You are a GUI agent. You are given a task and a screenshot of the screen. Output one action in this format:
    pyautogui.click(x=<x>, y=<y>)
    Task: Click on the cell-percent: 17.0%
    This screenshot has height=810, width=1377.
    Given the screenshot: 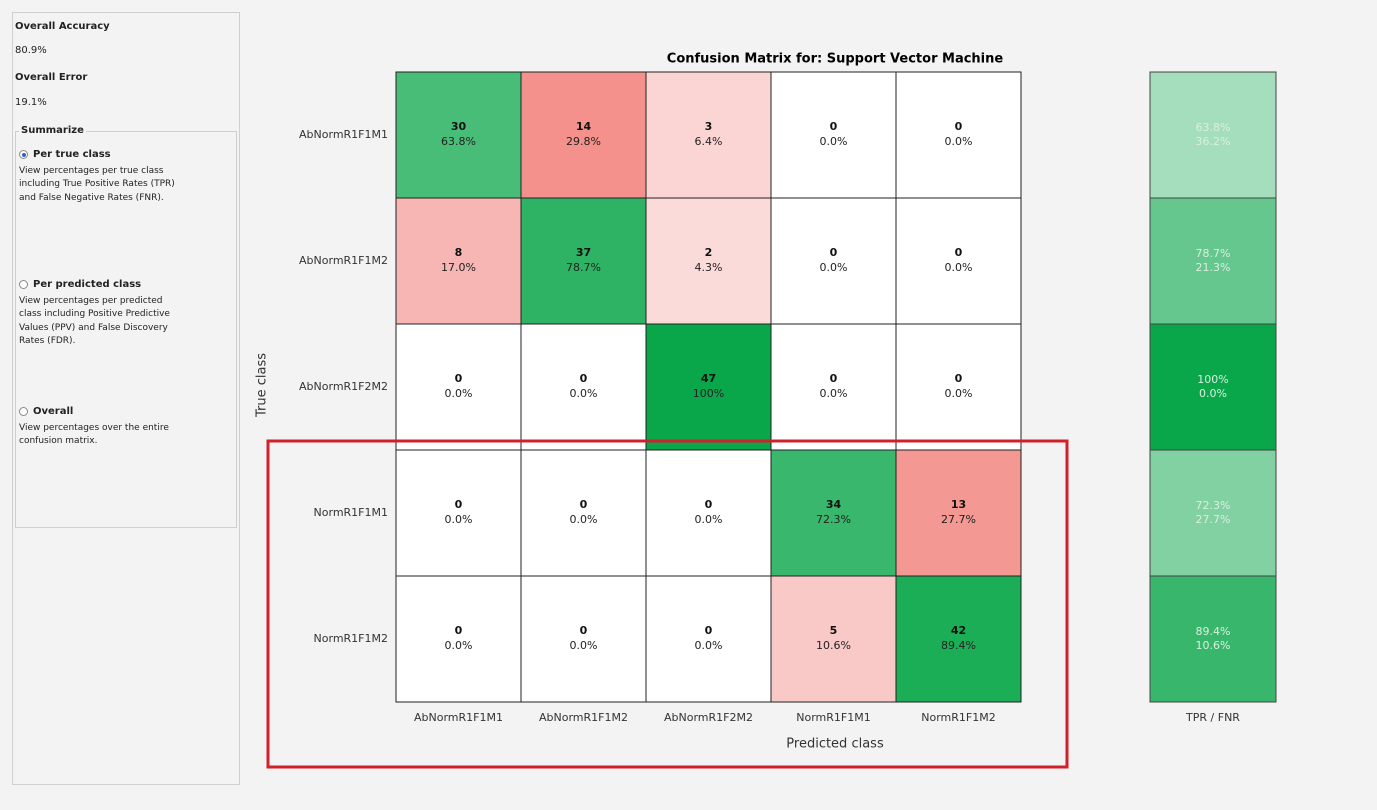 What is the action you would take?
    pyautogui.click(x=458, y=267)
    